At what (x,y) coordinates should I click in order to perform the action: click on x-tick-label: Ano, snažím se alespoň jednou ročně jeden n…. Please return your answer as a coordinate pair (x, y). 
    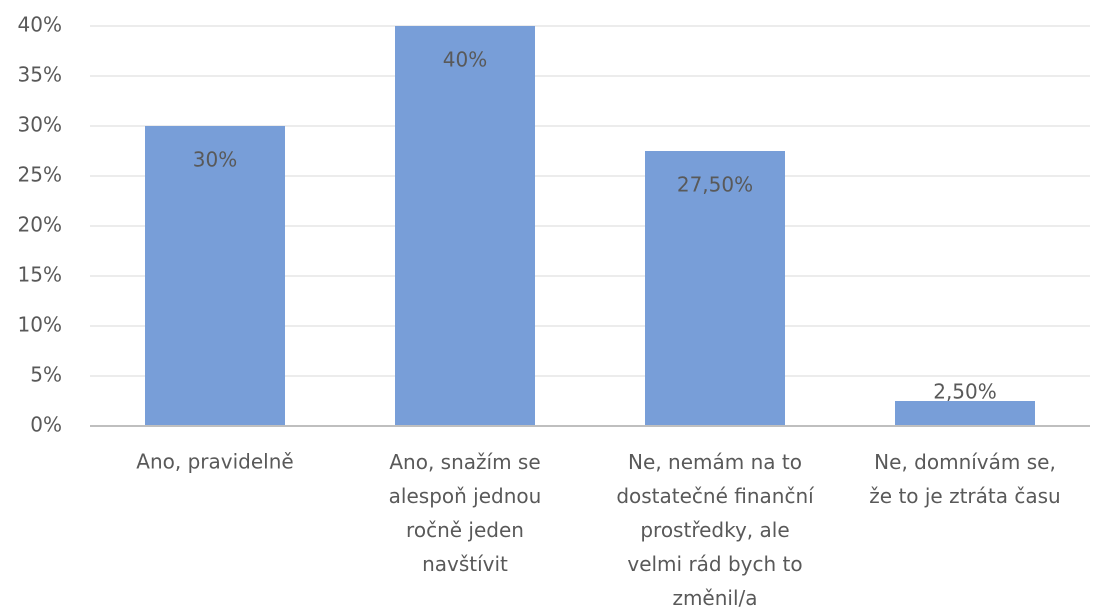
    Looking at the image, I should click on (465, 513).